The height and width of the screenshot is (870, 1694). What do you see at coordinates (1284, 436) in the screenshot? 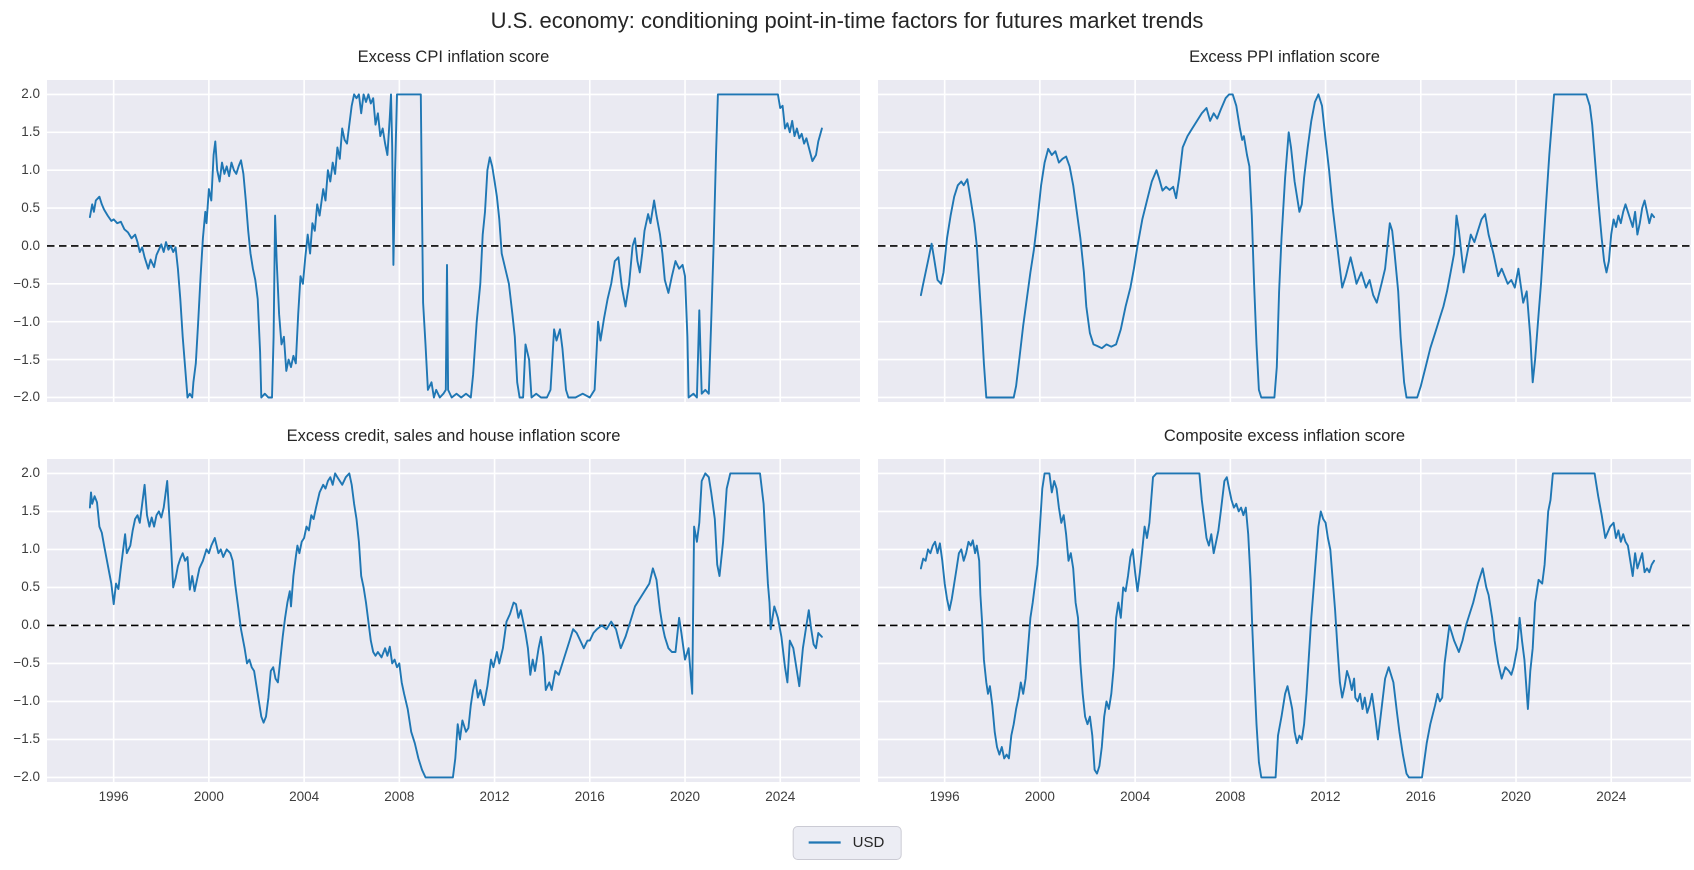
I see `panel-title-composite: Composite excess inflation score` at bounding box center [1284, 436].